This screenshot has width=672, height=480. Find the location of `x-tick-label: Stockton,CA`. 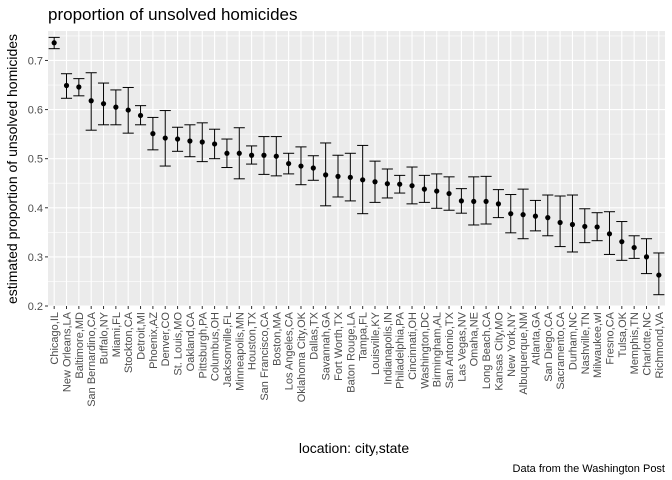

x-tick-label: Stockton,CA is located at coordinates (129, 342).